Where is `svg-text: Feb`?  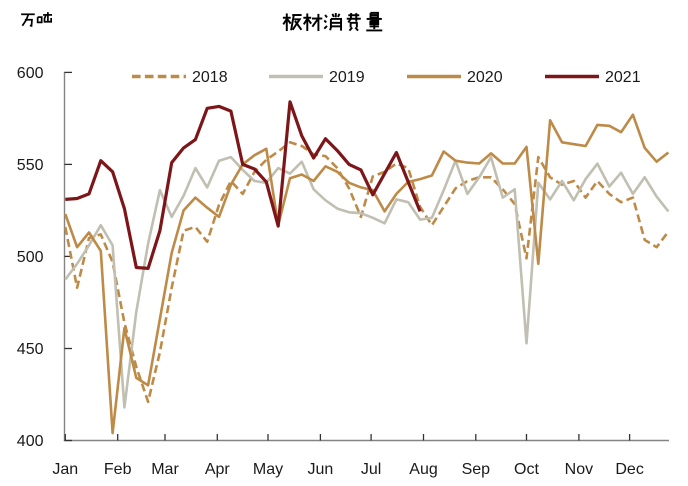
svg-text: Feb is located at coordinates (118, 469).